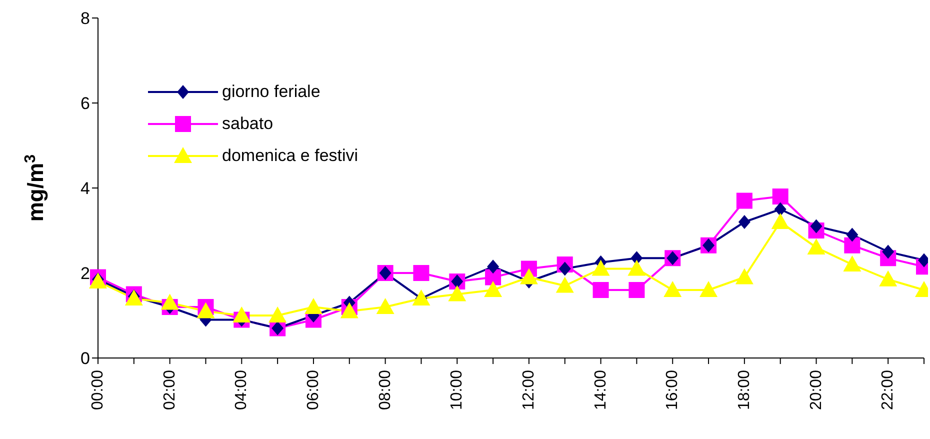 This screenshot has width=930, height=439. What do you see at coordinates (816, 390) in the screenshot?
I see `x-tick-label: 20:00` at bounding box center [816, 390].